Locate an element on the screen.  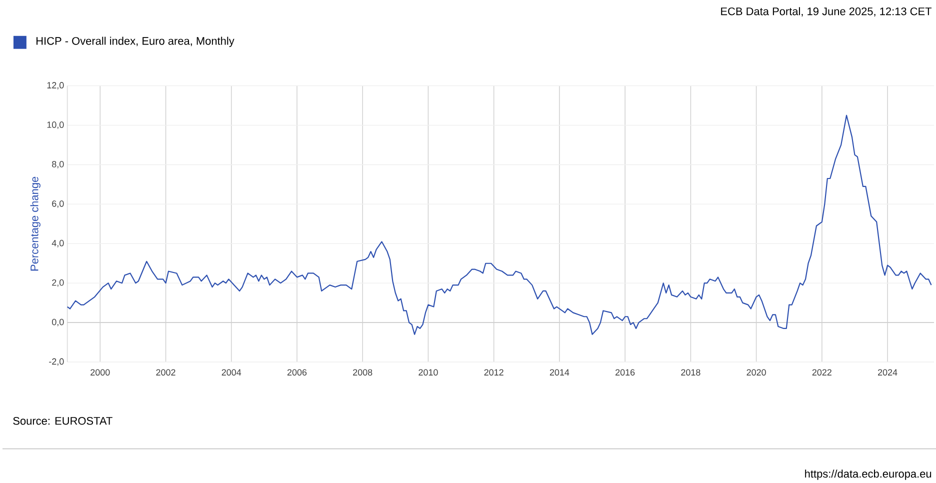
x-tick-label: 2016 is located at coordinates (625, 372).